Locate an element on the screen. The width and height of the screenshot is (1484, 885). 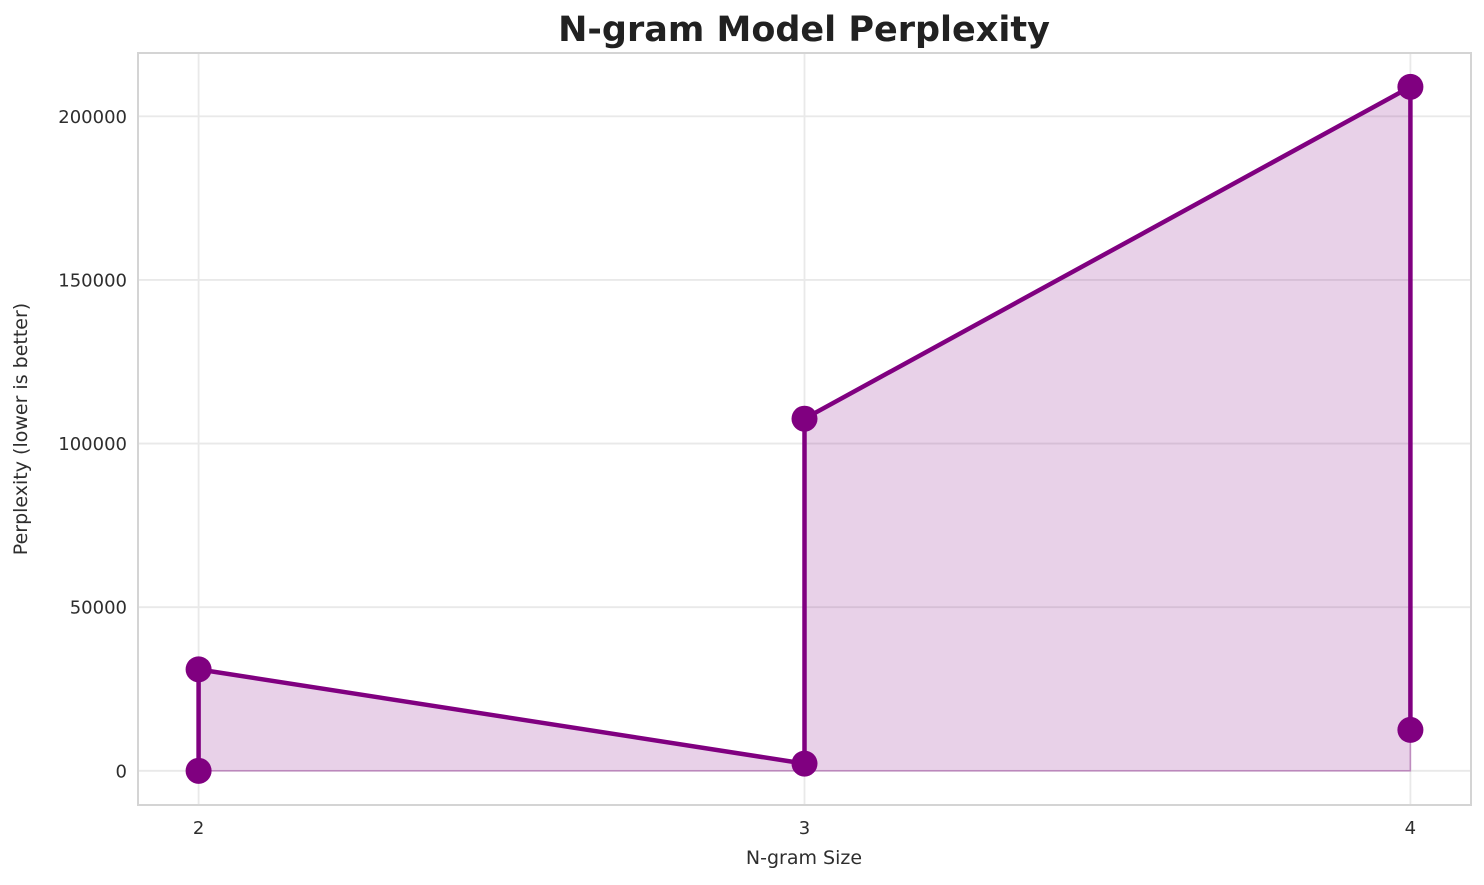
x-tick-label: 3 is located at coordinates (804, 828).